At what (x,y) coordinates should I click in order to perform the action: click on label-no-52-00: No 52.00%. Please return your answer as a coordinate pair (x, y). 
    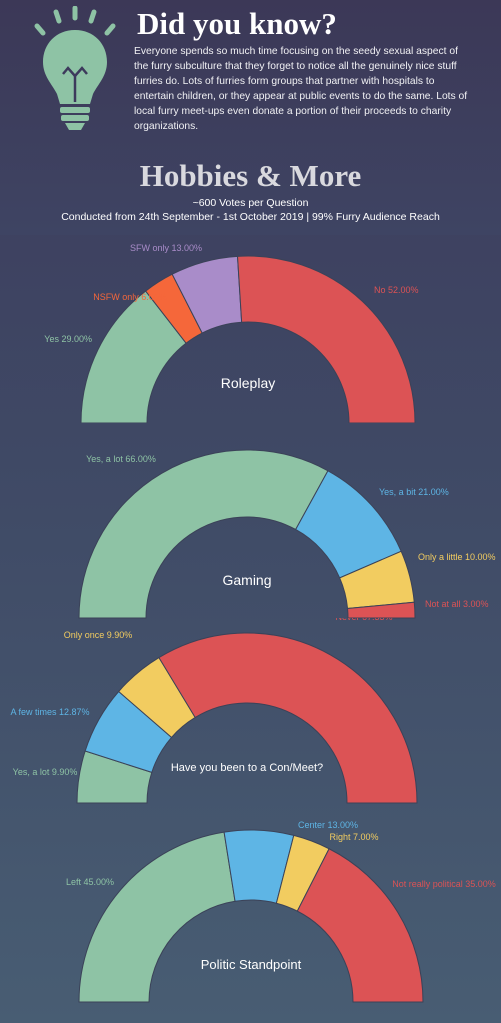
    Looking at the image, I should click on (396, 290).